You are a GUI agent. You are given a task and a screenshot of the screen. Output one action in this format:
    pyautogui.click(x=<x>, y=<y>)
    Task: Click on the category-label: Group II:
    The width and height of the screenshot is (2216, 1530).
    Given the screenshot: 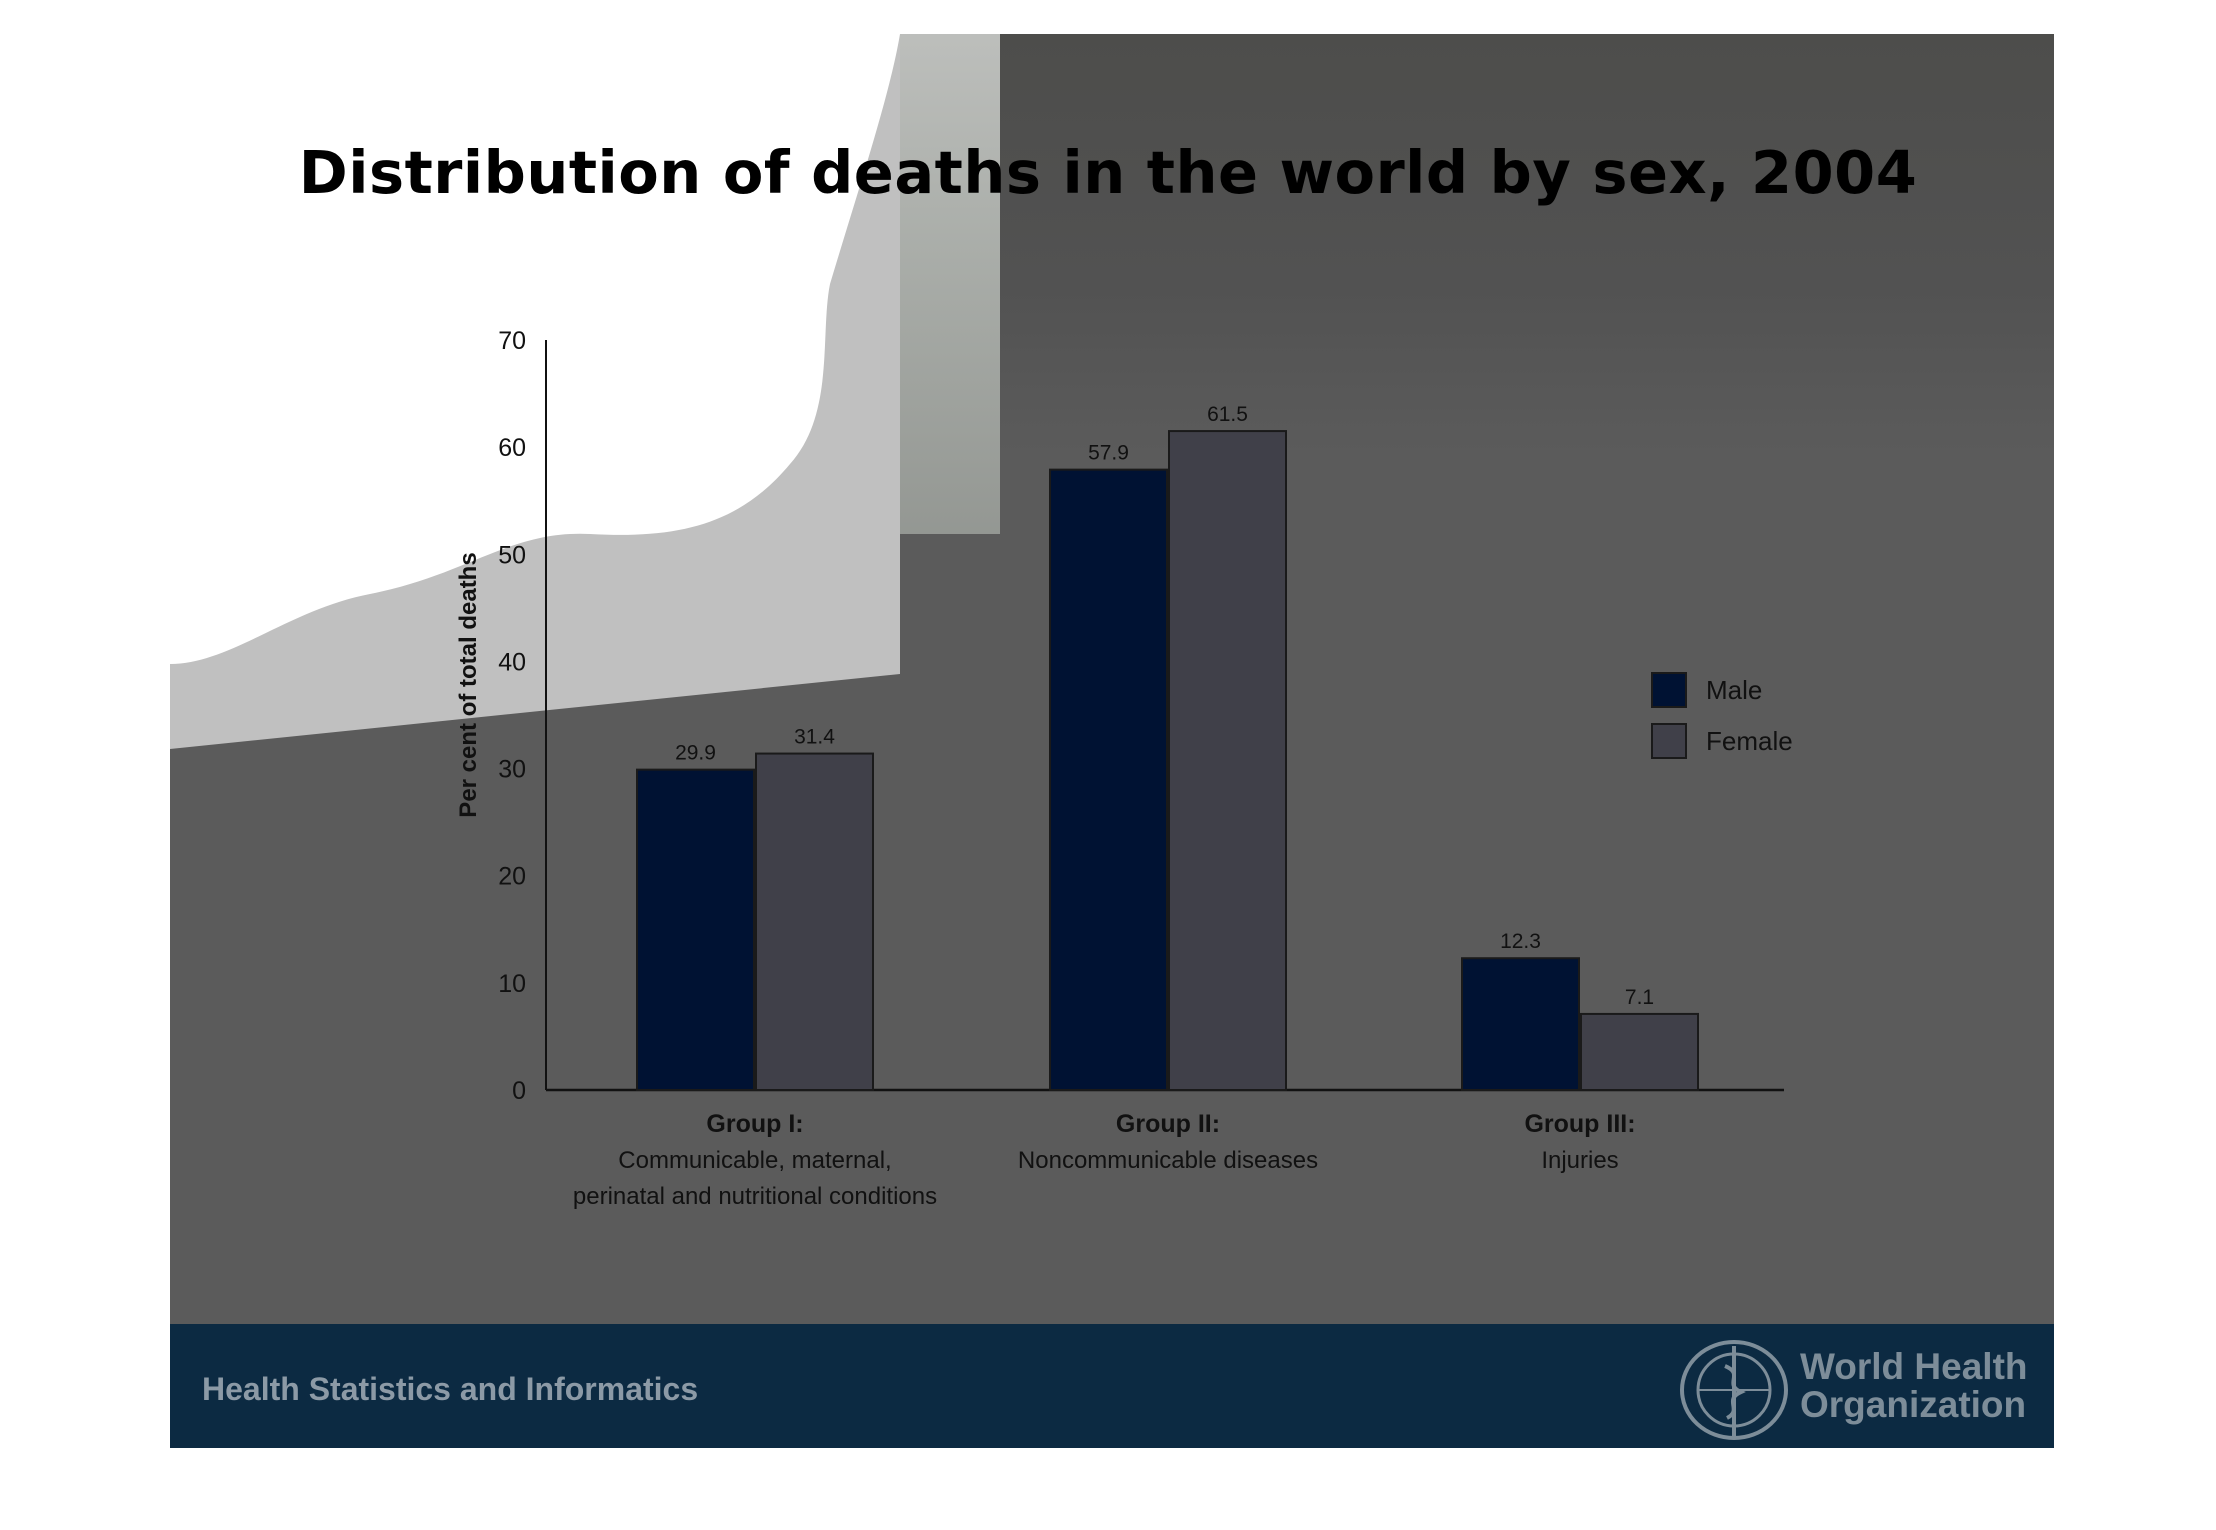 What is the action you would take?
    pyautogui.click(x=1168, y=1124)
    